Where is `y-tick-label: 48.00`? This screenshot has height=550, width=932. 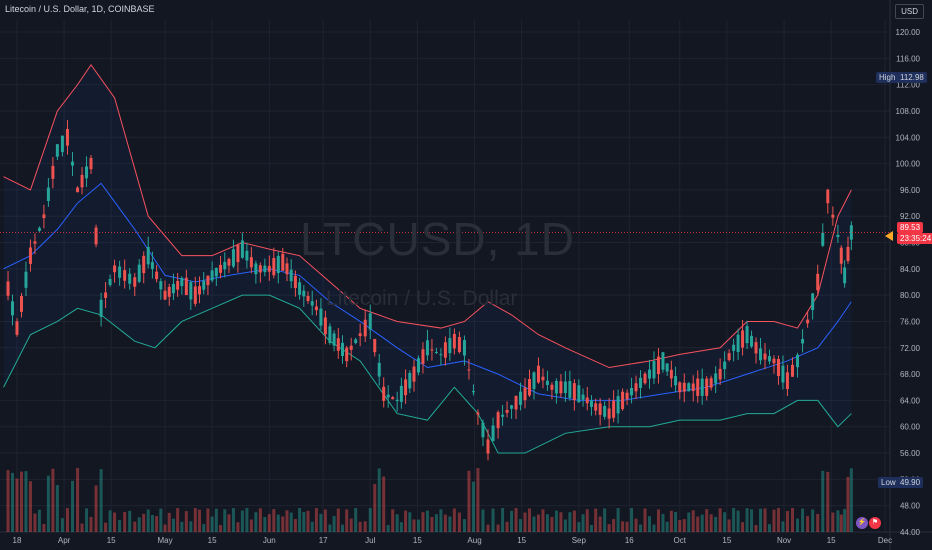
y-tick-label: 48.00 is located at coordinates (910, 506).